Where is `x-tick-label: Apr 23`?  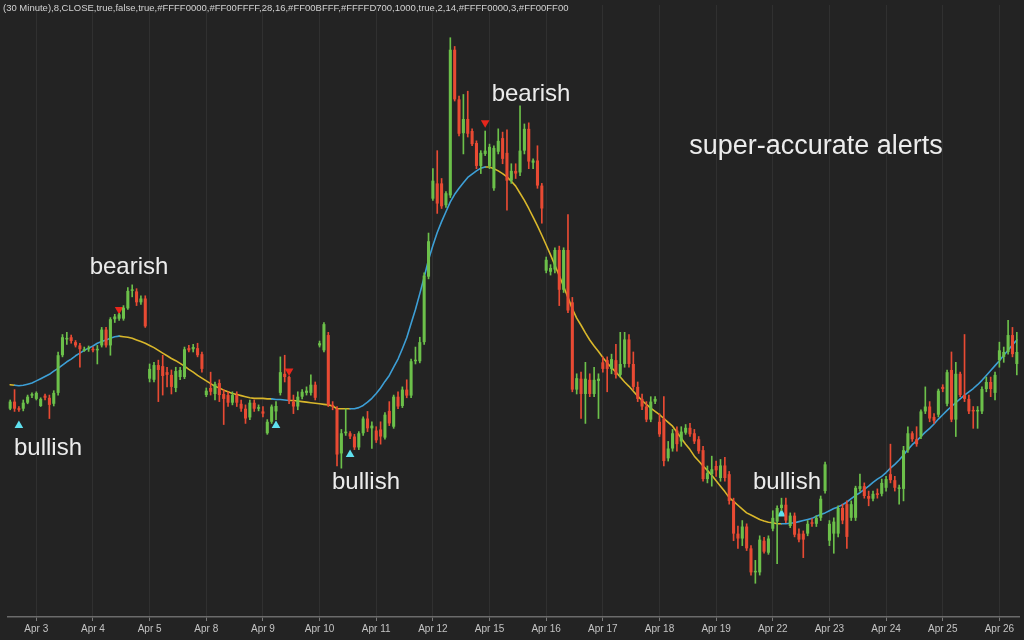 x-tick-label: Apr 23 is located at coordinates (829, 628).